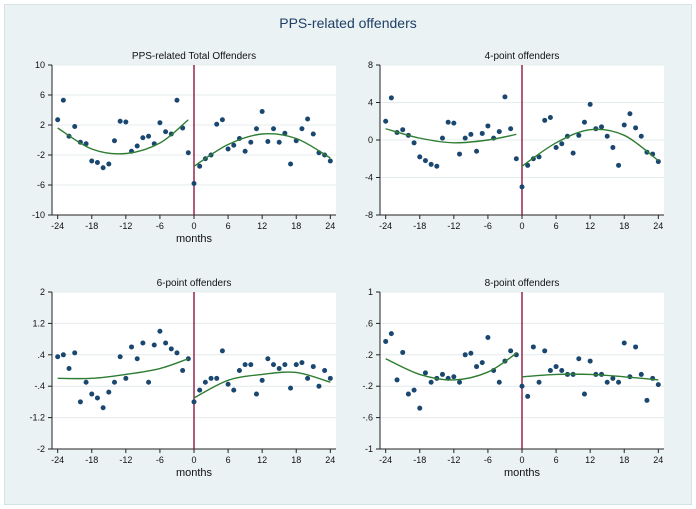 This screenshot has width=696, height=509. I want to click on y-tick-label: -4, so click(369, 178).